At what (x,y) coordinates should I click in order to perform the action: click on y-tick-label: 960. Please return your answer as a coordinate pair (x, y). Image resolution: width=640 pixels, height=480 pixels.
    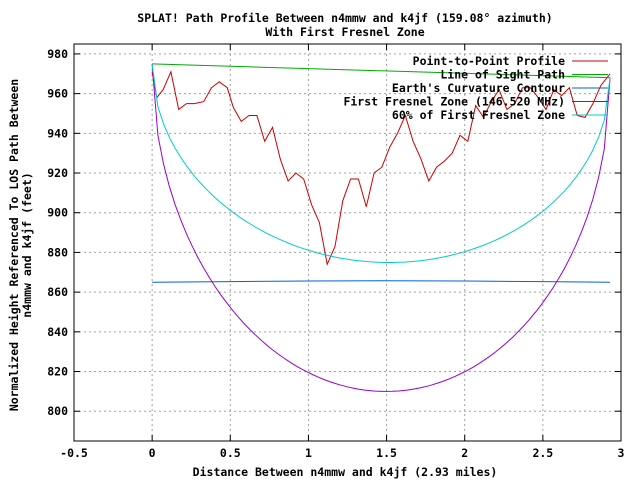
    Looking at the image, I should click on (57, 94).